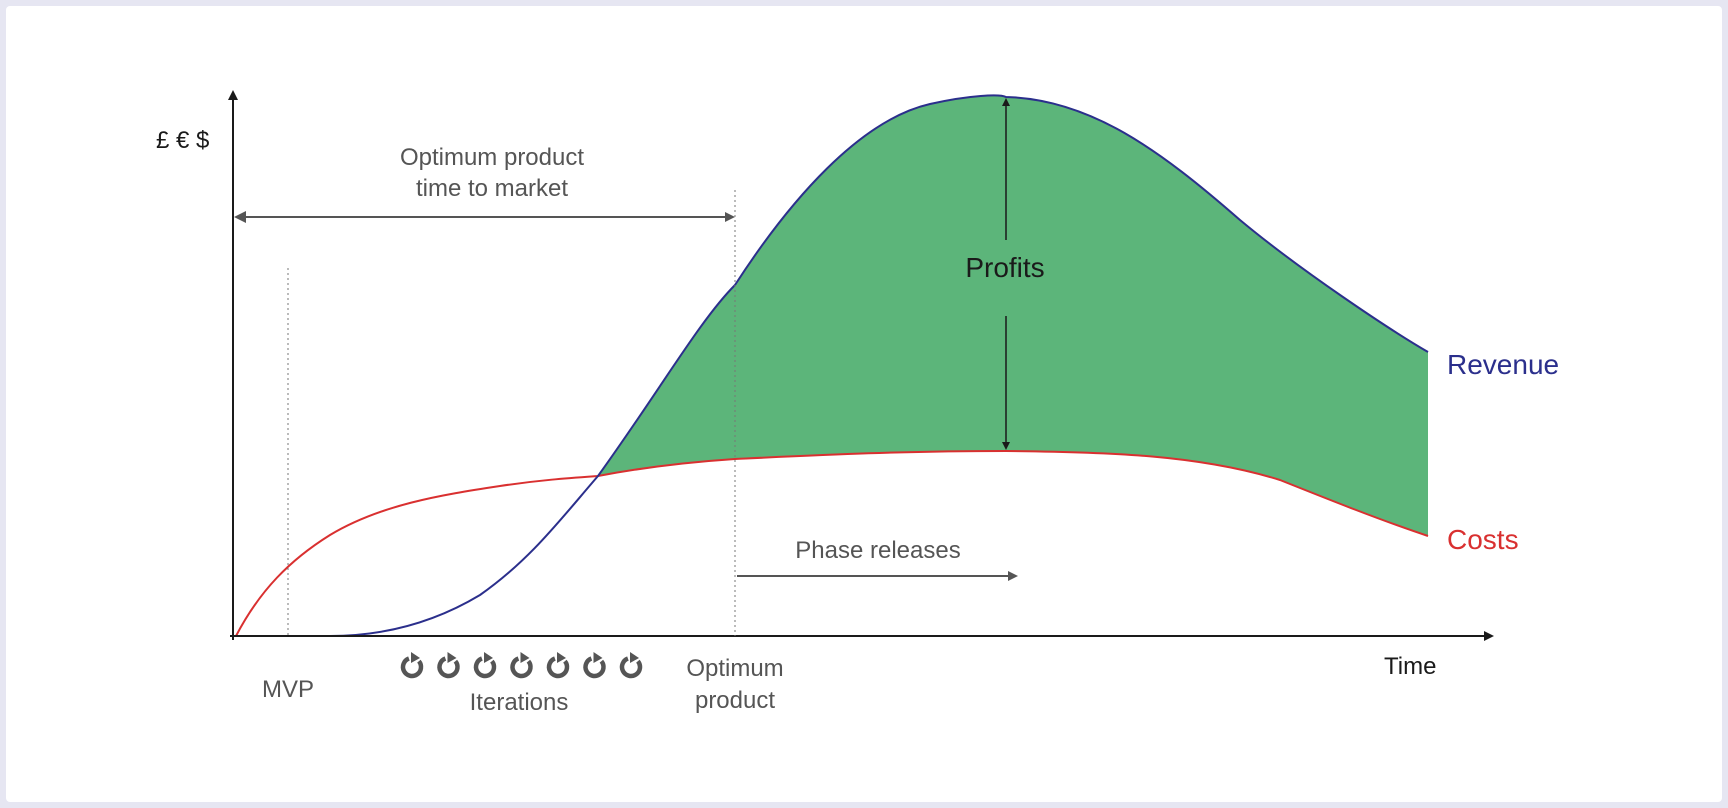  I want to click on optimum-time-label-line1: Optimum product, so click(492, 157).